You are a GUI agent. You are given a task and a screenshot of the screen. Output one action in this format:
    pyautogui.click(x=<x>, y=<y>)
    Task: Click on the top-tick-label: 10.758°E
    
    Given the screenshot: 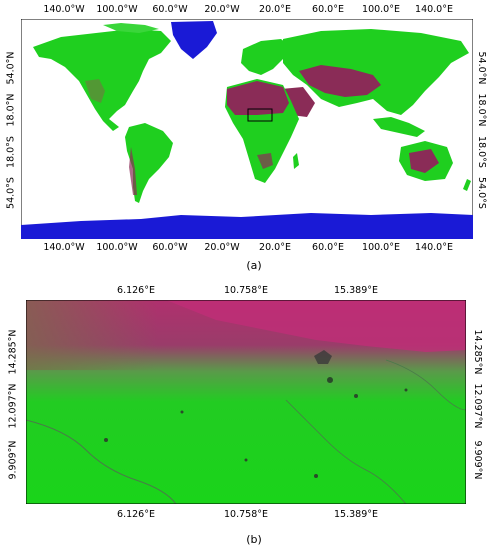 What is the action you would take?
    pyautogui.click(x=246, y=290)
    